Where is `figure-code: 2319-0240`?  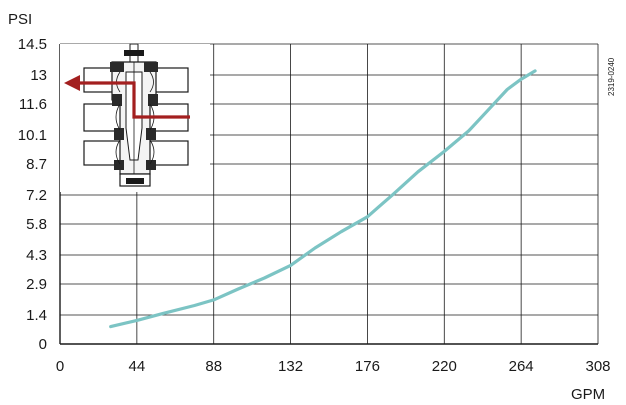
figure-code: 2319-0240 is located at coordinates (611, 76).